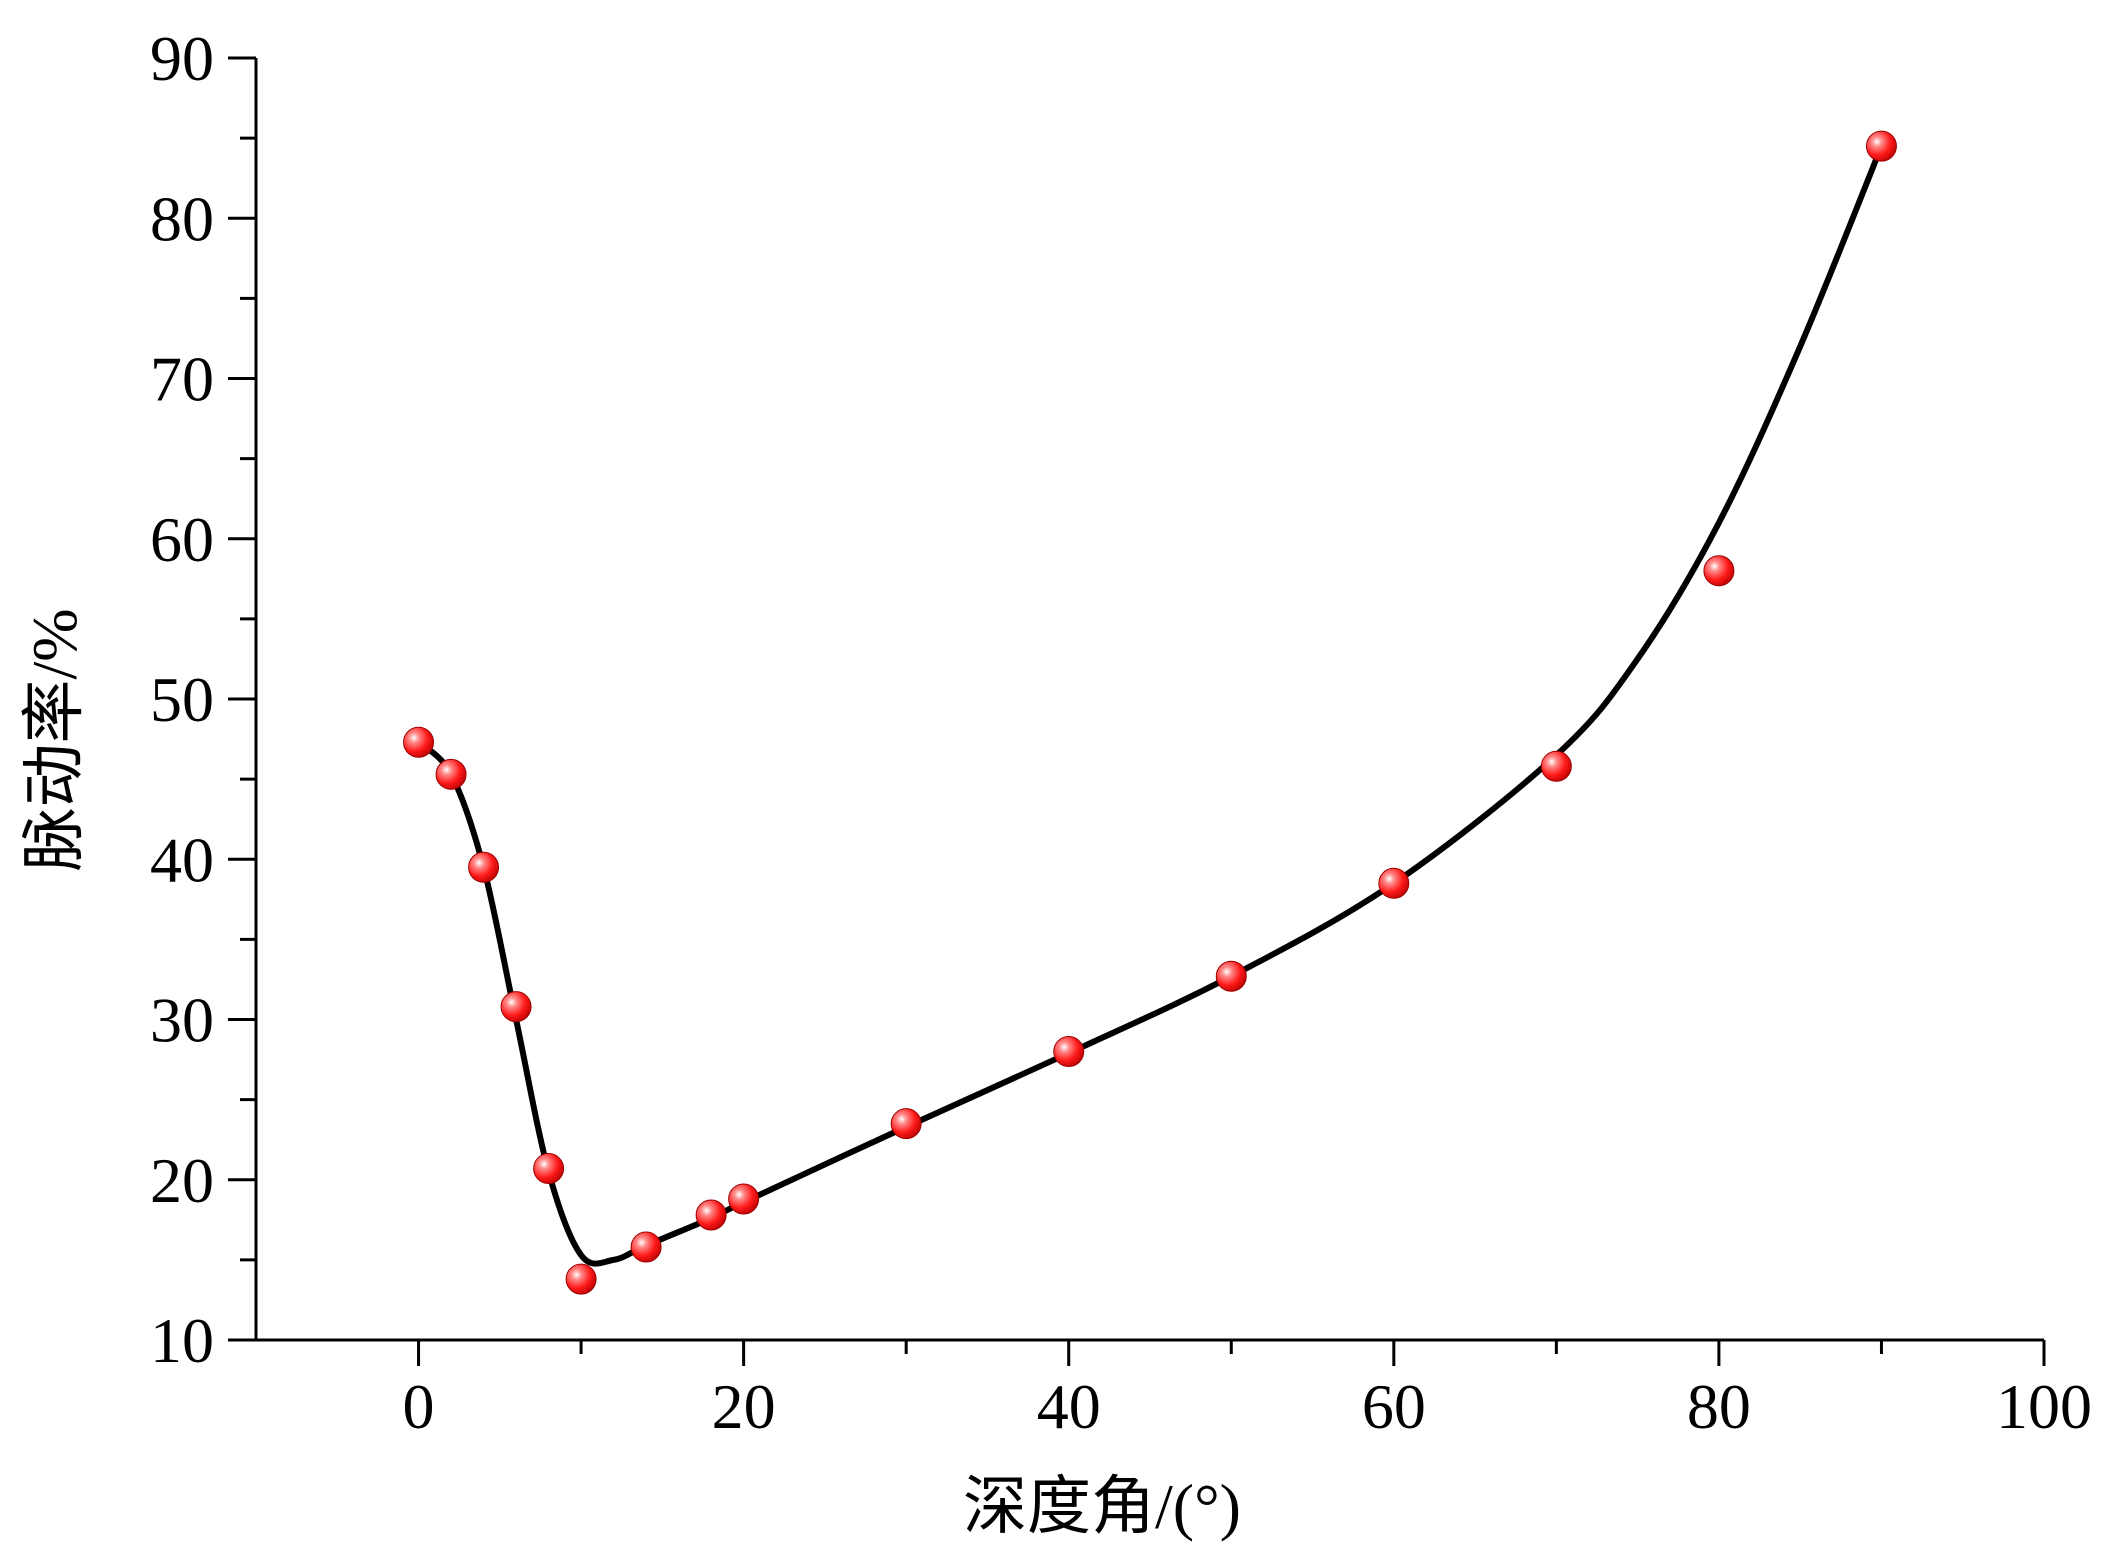  Describe the element at coordinates (182, 1180) in the screenshot. I see `y-tick-label: 20` at that location.